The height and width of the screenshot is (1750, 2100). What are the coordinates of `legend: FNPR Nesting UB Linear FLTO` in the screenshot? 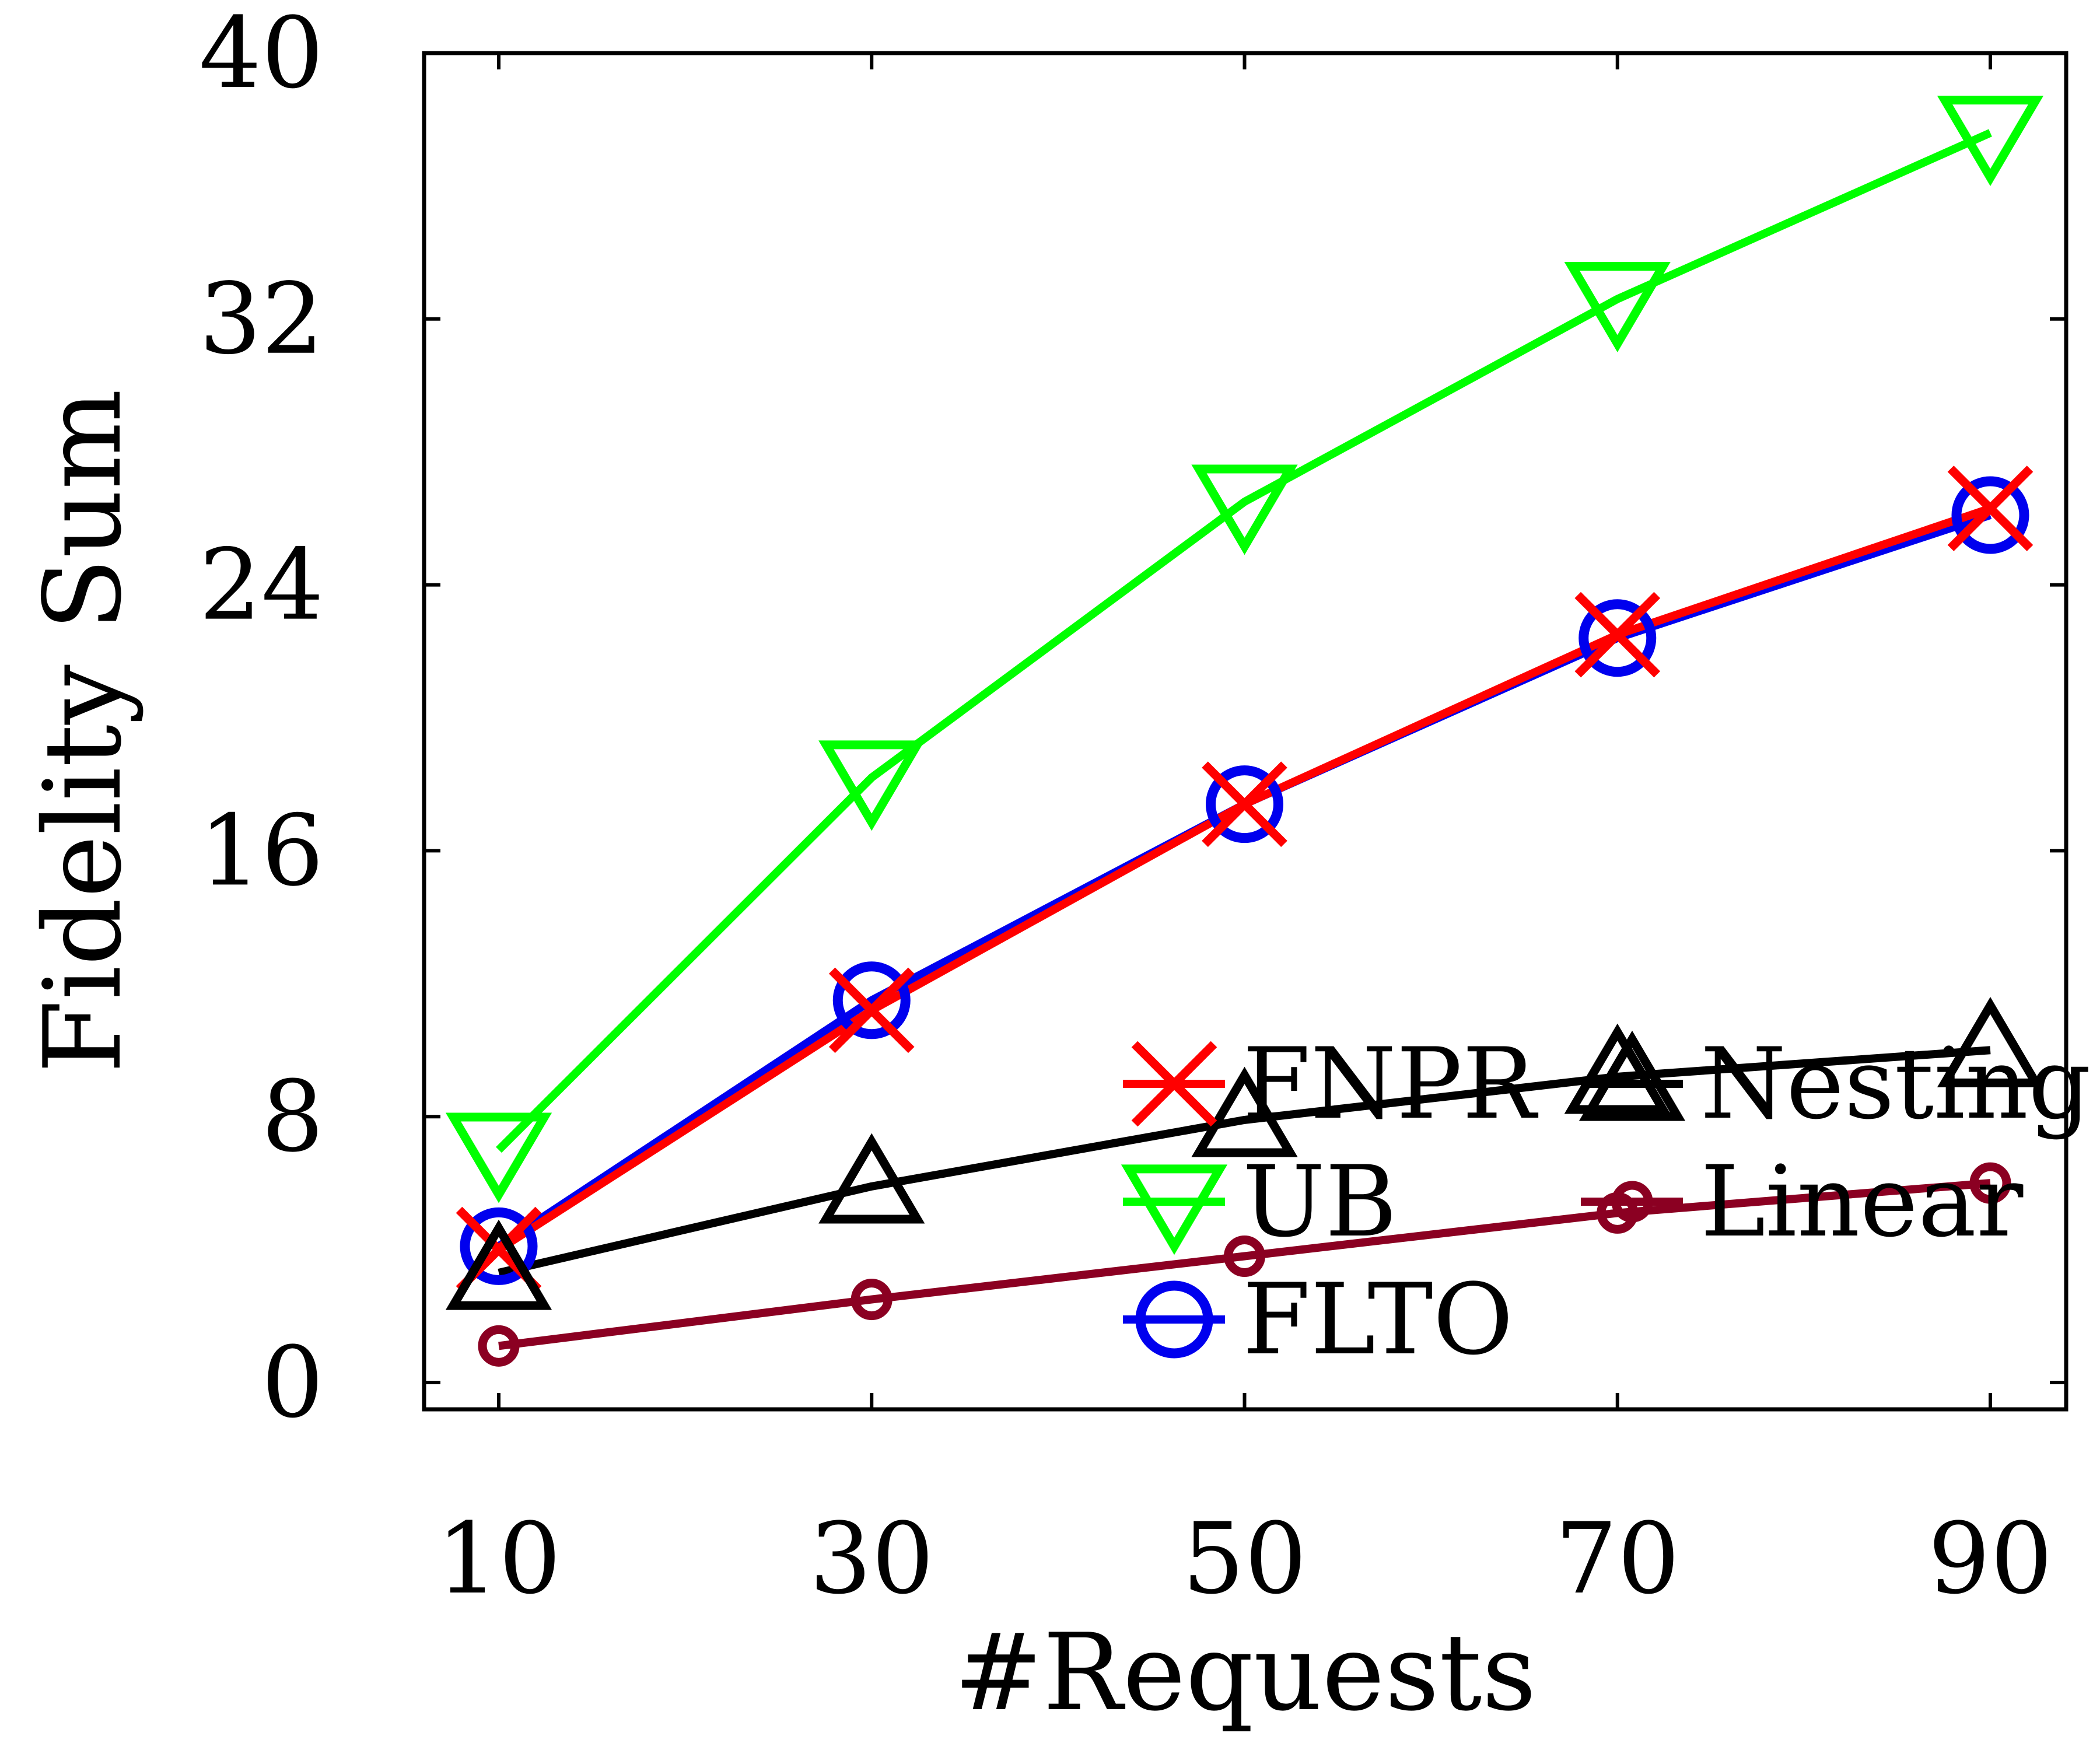 It's located at (1606, 1202).